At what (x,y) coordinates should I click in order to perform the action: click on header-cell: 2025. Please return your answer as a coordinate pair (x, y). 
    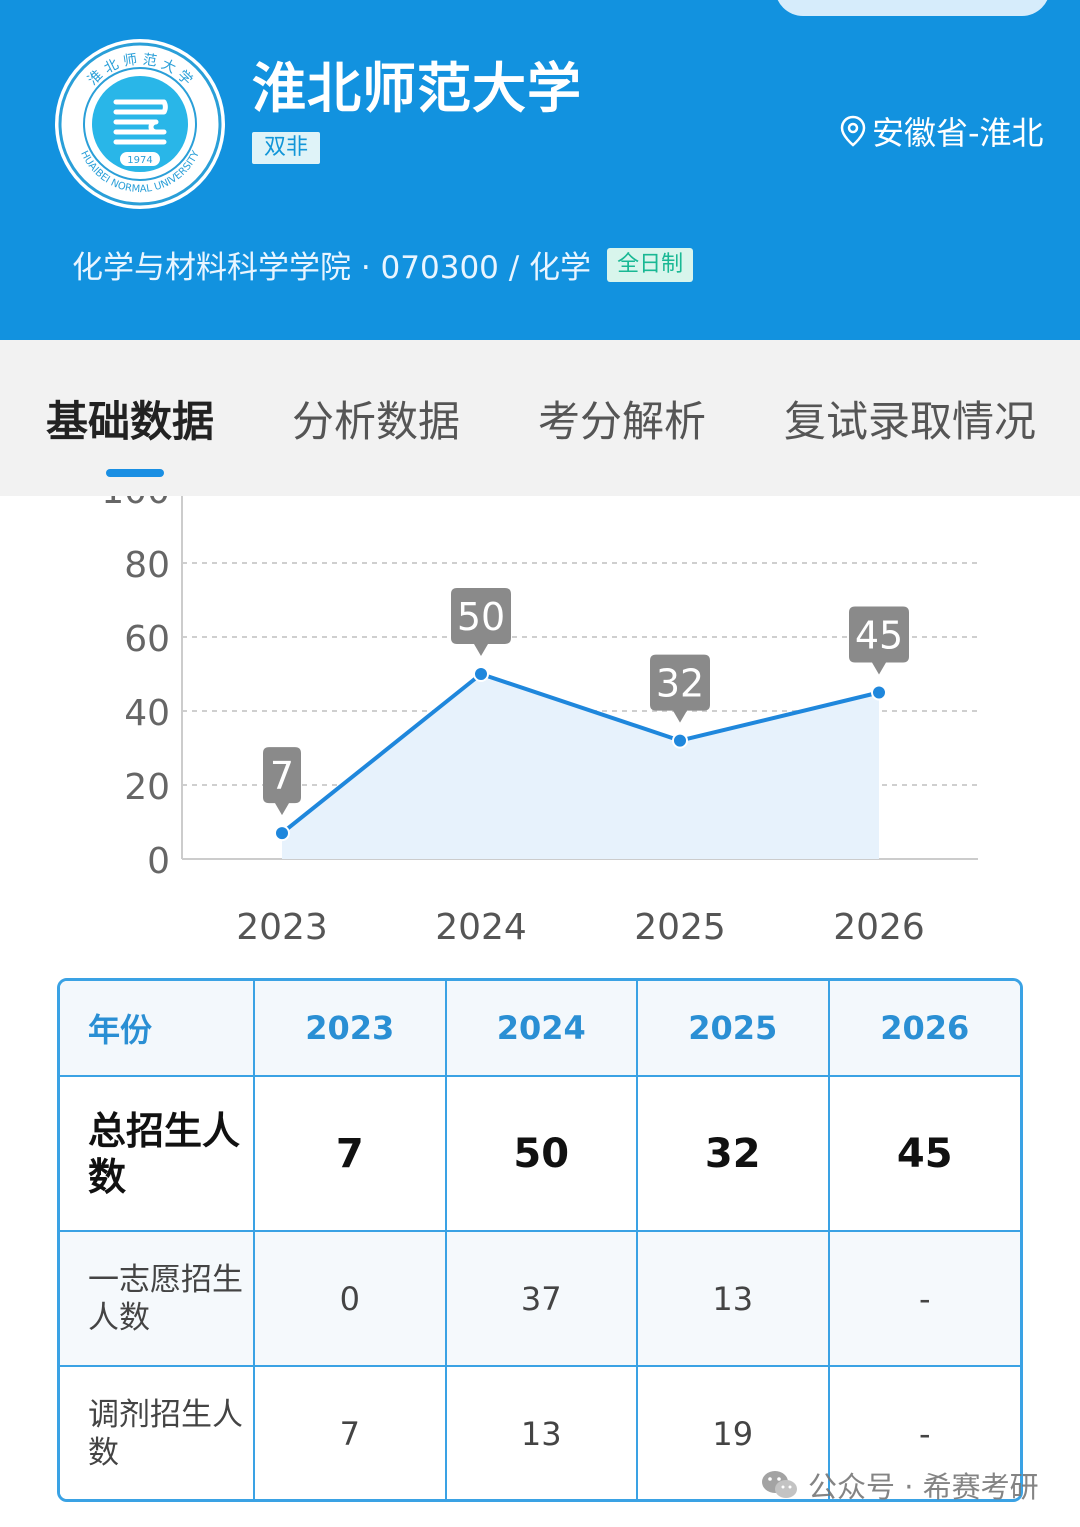
    Looking at the image, I should click on (733, 1029).